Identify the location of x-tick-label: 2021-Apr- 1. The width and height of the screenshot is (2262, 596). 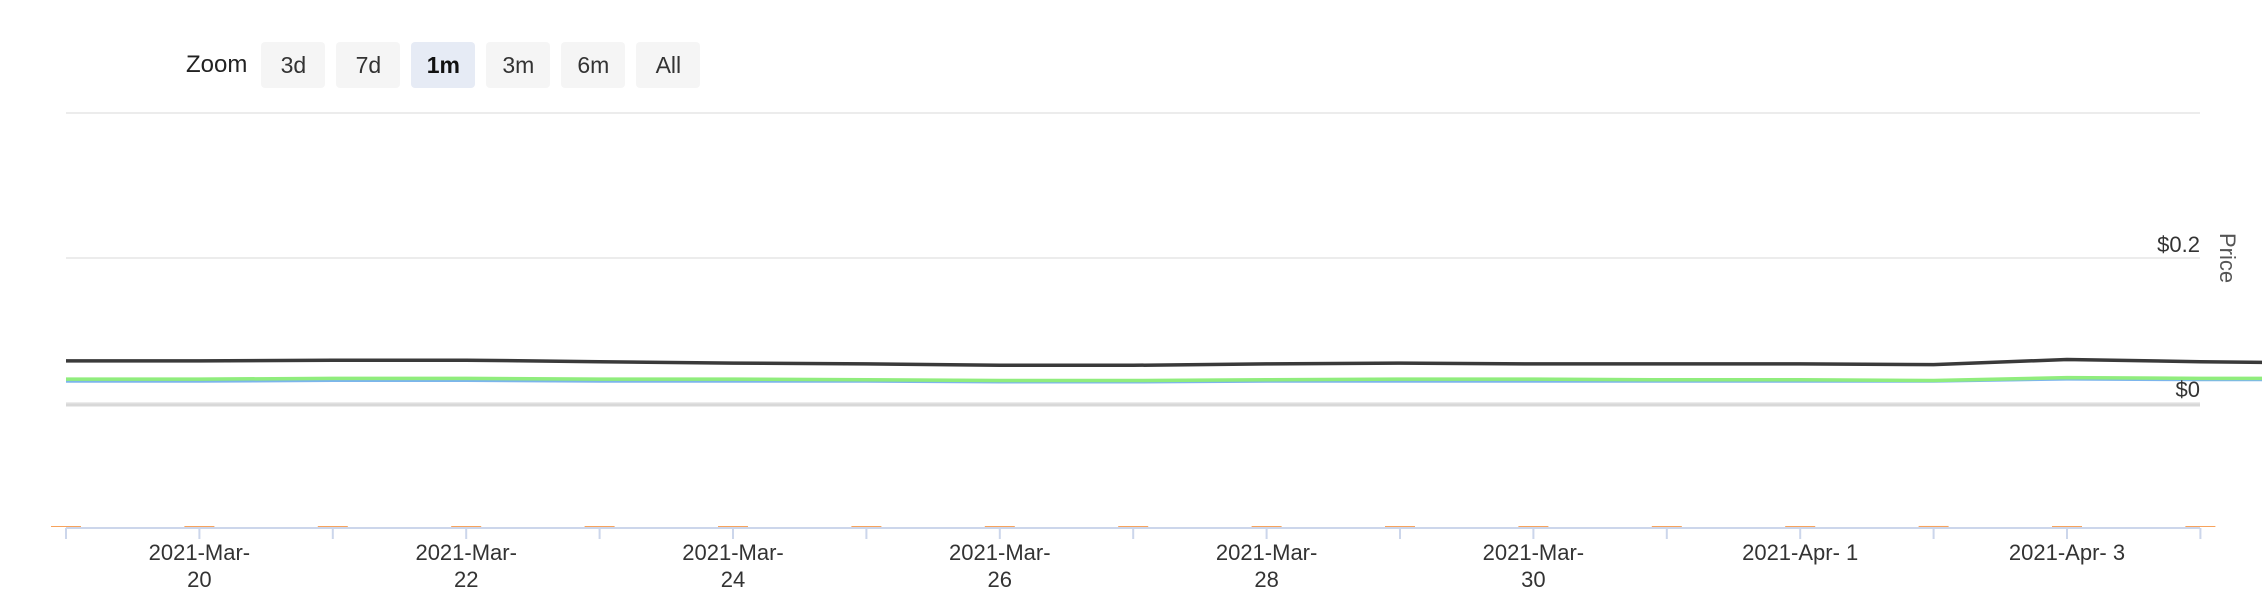
(1800, 552).